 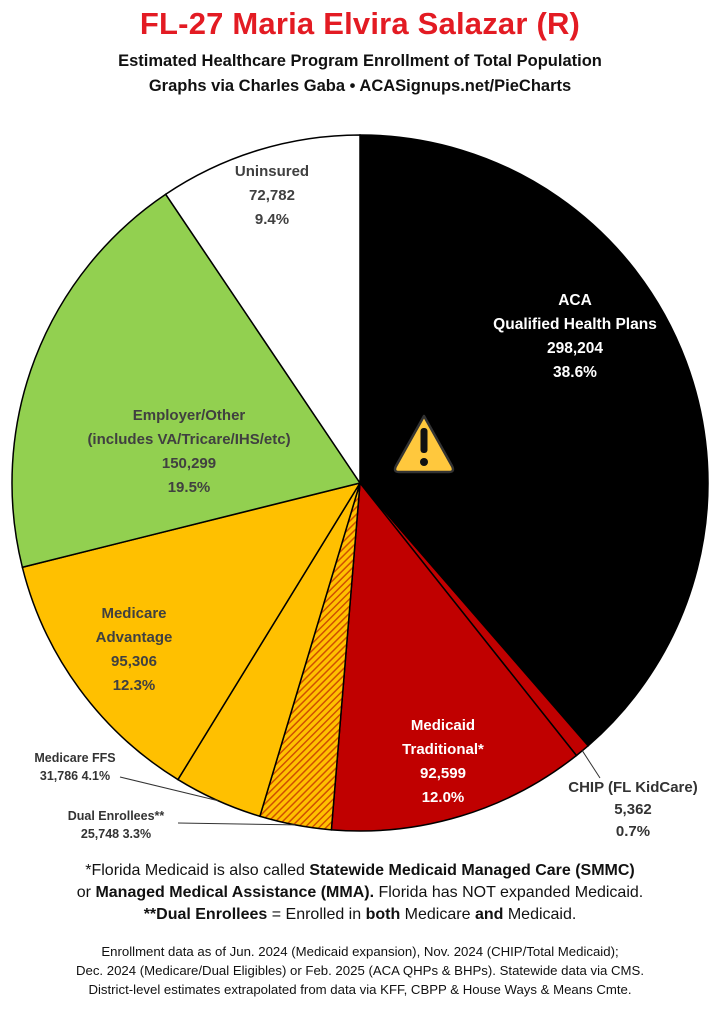 I want to click on slice-label-name: Medicaid, so click(x=443, y=725).